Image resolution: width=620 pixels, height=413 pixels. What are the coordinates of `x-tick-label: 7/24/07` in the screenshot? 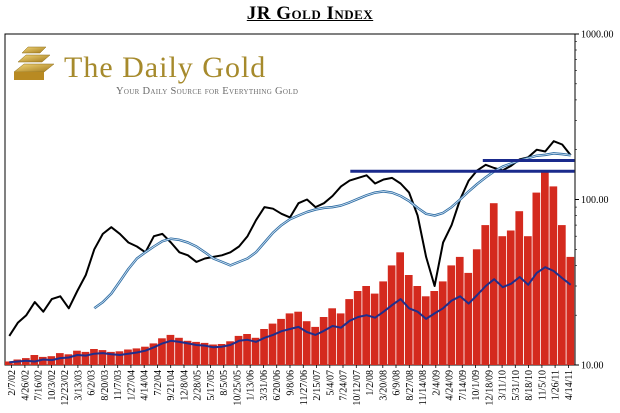 It's located at (344, 385).